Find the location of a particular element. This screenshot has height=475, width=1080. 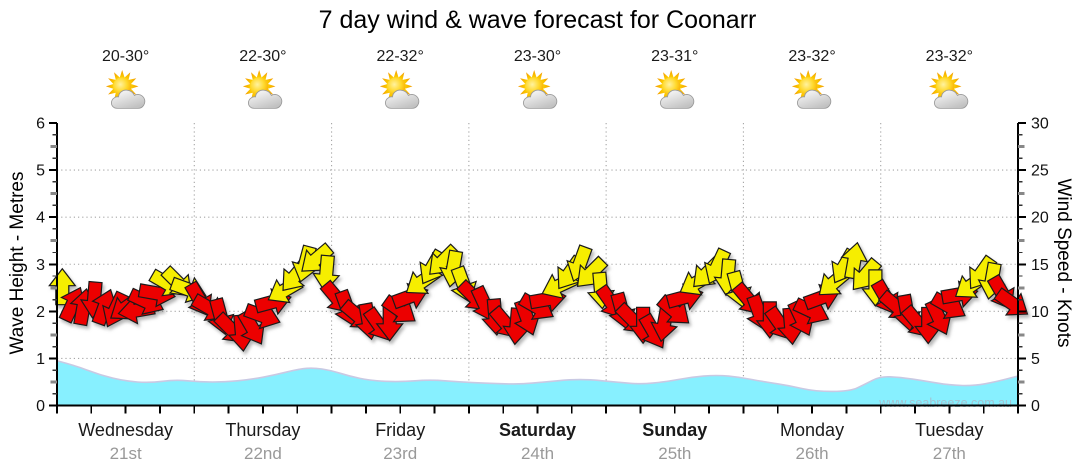

temp-range-label: 20-30° is located at coordinates (125, 56).